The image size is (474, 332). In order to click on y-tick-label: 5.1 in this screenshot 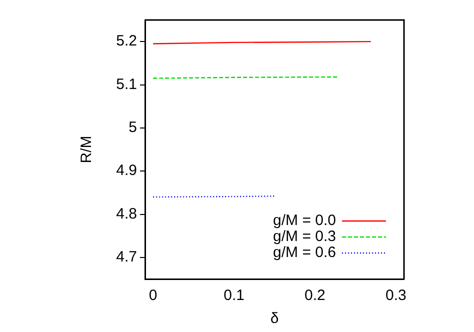, I will do `click(126, 84)`.